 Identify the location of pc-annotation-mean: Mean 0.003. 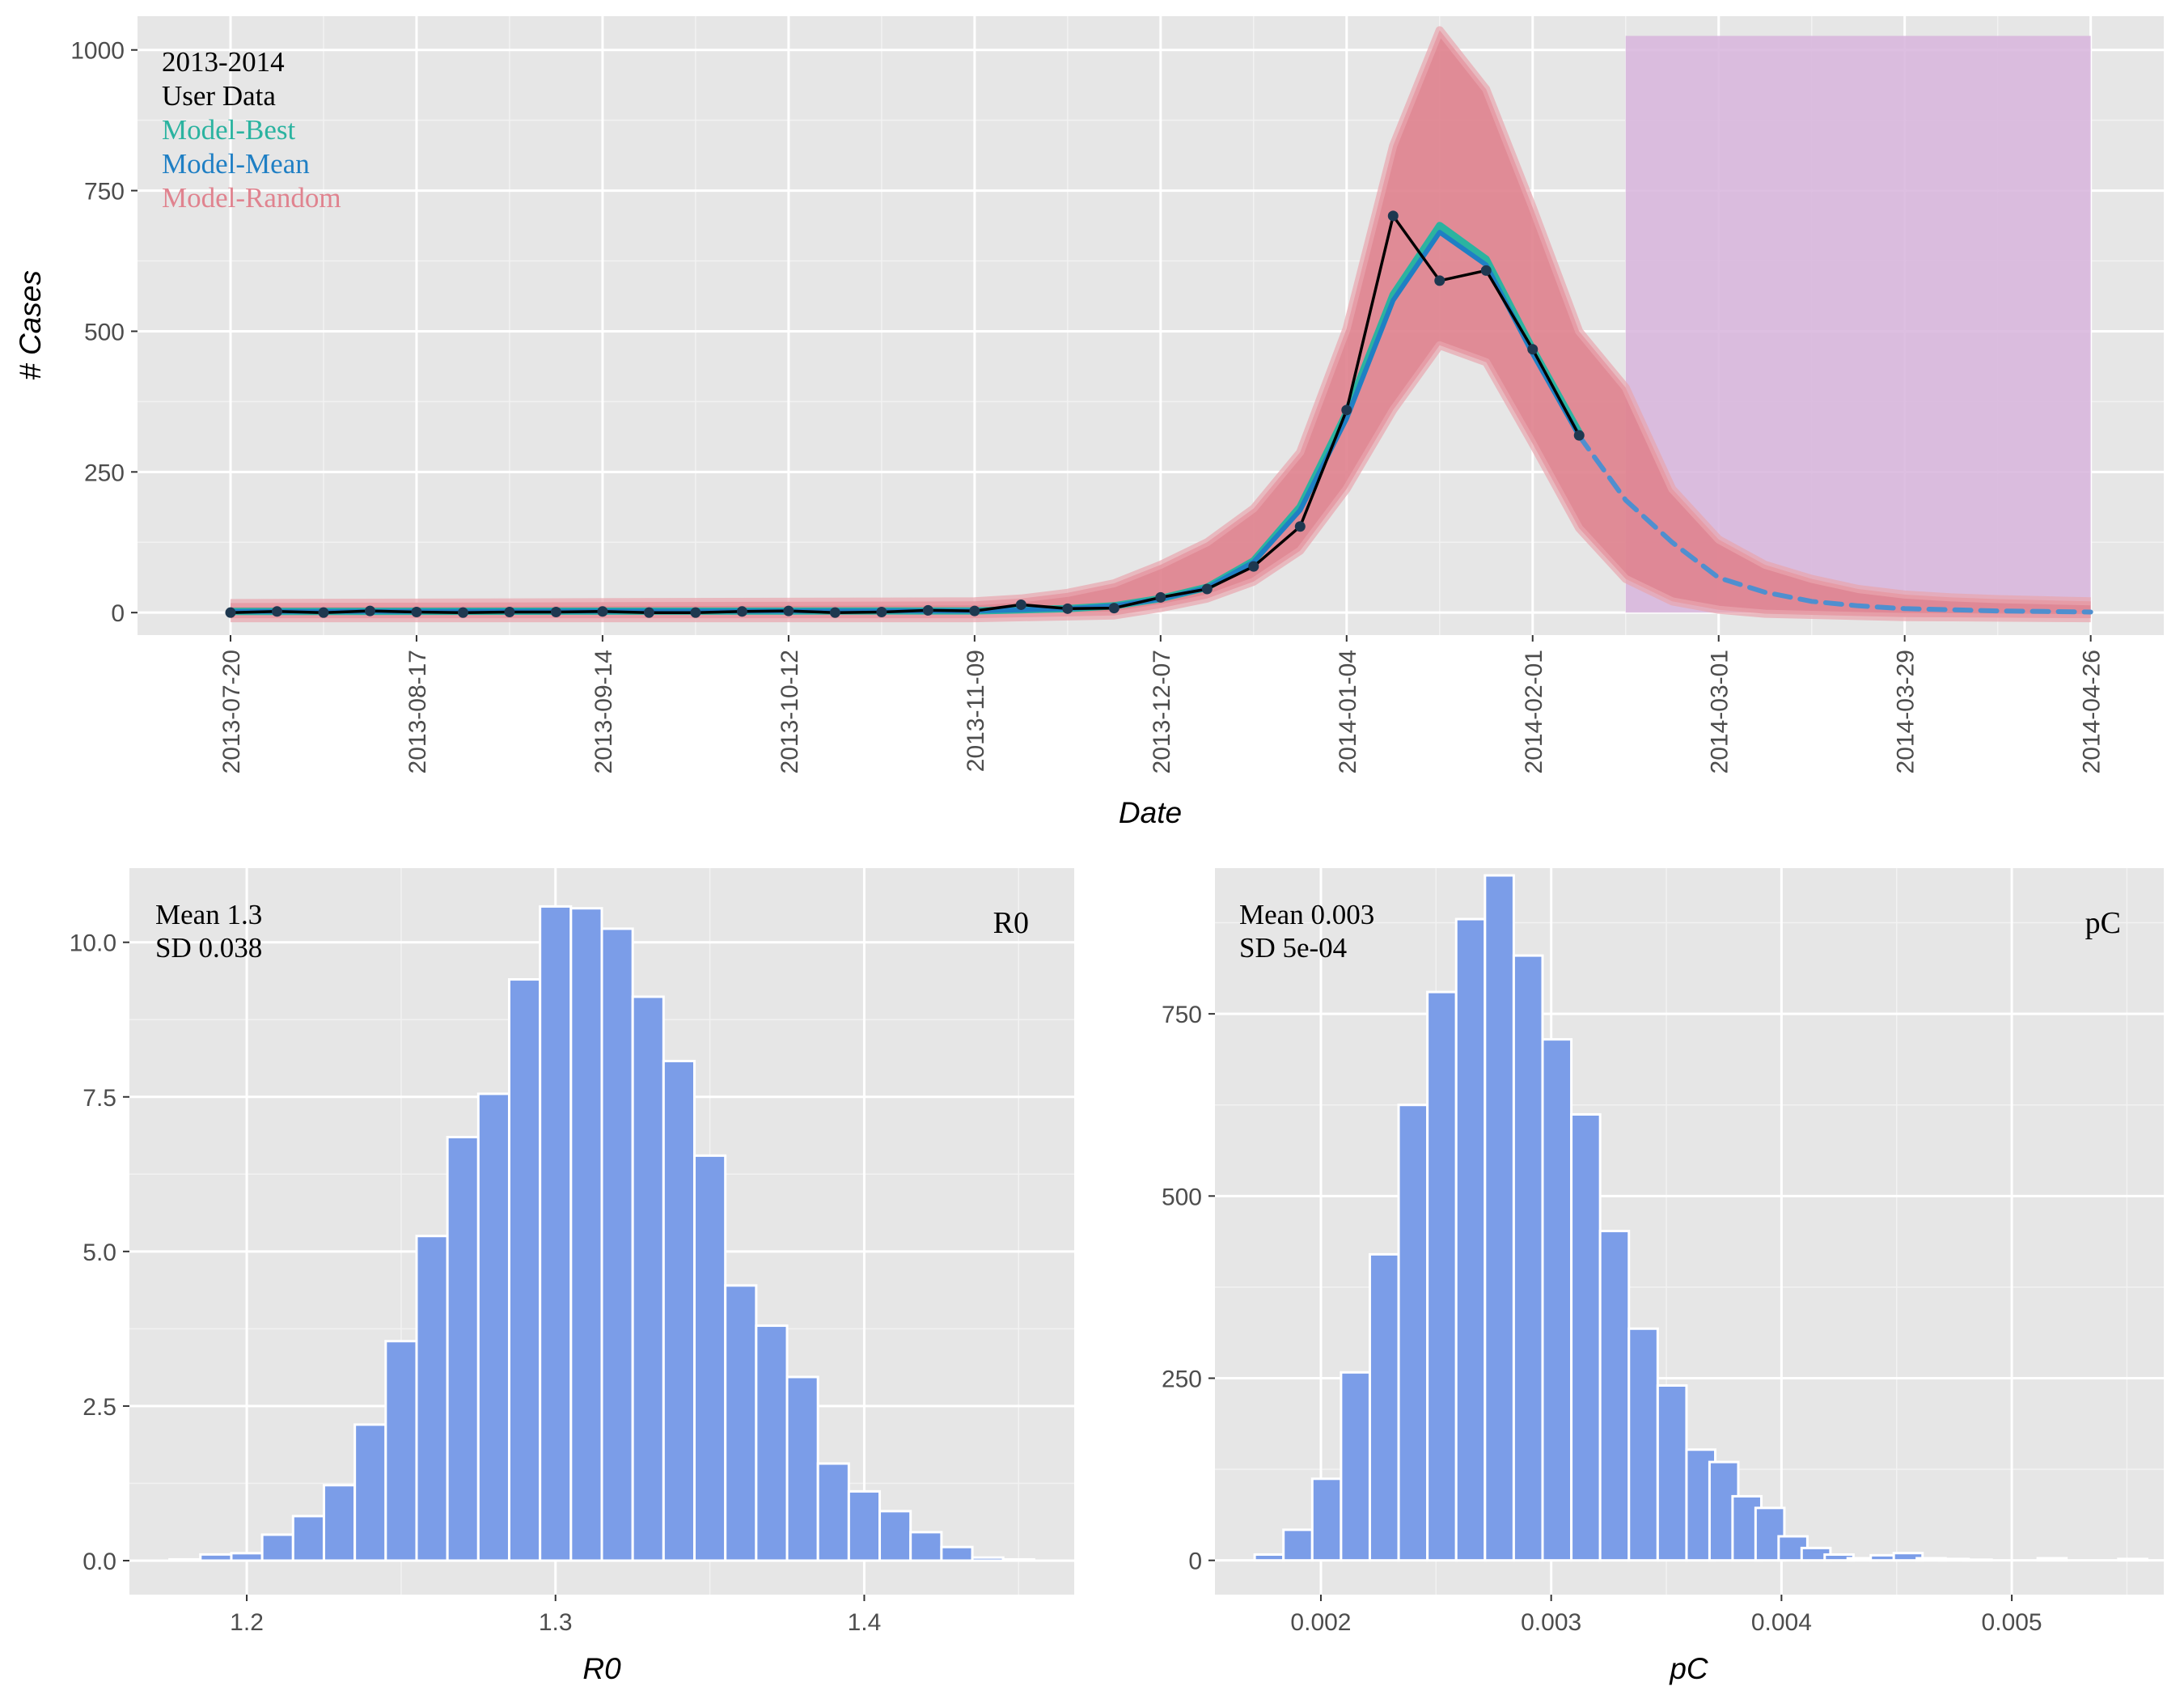
(1306, 914).